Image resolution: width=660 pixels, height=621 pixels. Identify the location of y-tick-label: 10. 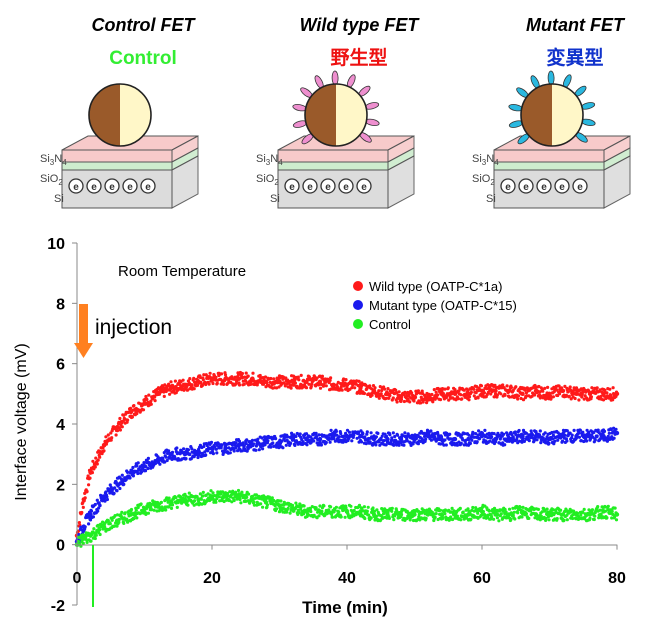
(56, 244).